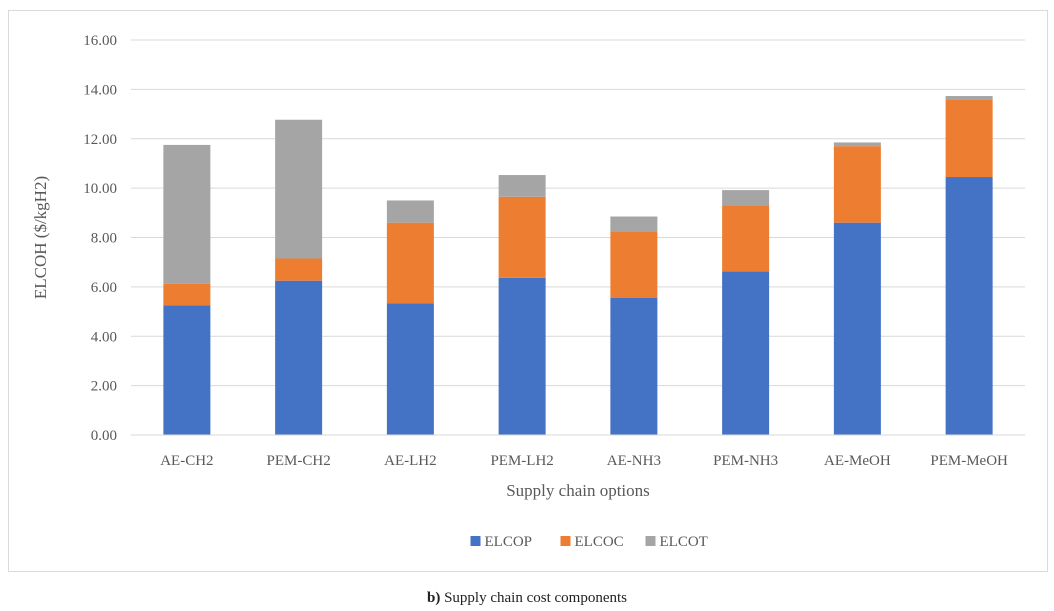  What do you see at coordinates (857, 184) in the screenshot?
I see `bar-elcoc-ae-meoh` at bounding box center [857, 184].